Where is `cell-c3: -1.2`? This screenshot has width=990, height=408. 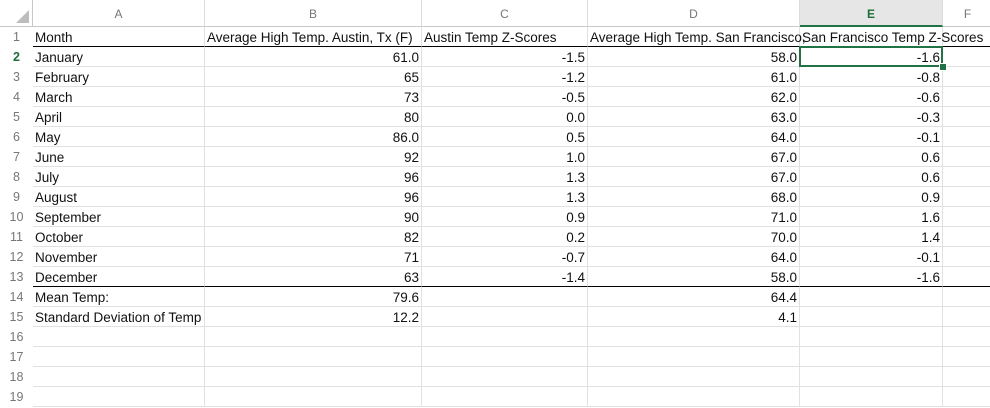 cell-c3: -1.2 is located at coordinates (505, 77).